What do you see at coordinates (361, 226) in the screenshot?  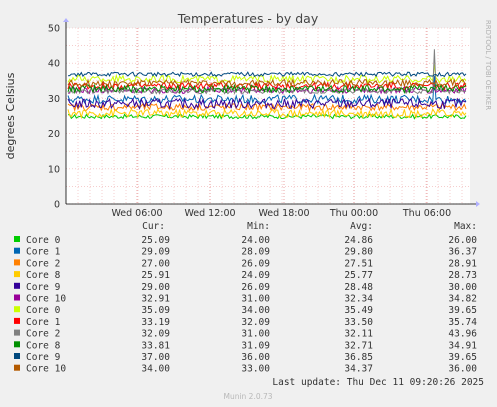 I see `legend-header-avg: Avg:` at bounding box center [361, 226].